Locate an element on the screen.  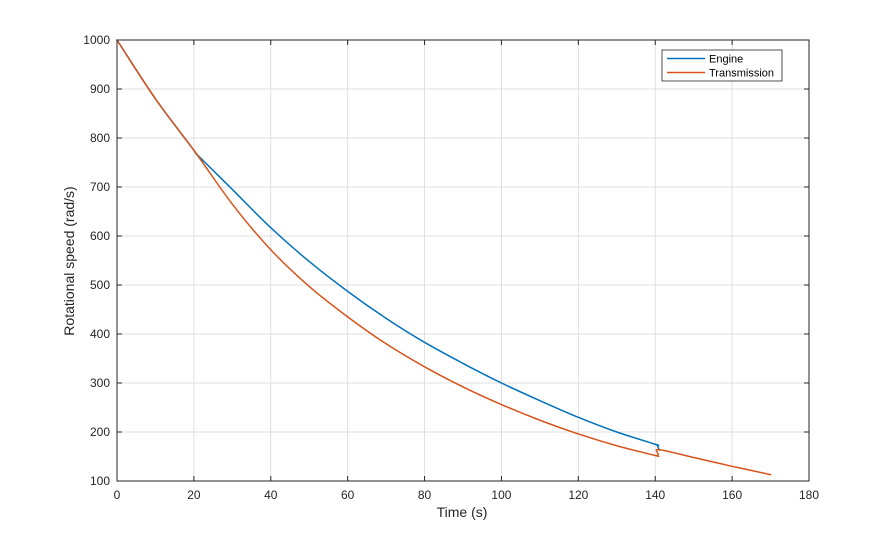
y-tick-label: 1000 is located at coordinates (96, 40).